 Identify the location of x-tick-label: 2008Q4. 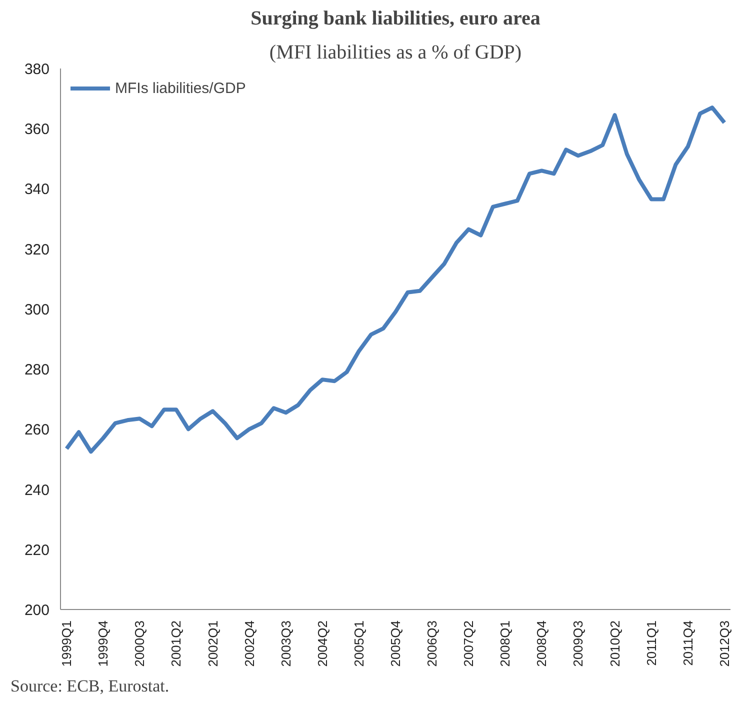
(542, 643).